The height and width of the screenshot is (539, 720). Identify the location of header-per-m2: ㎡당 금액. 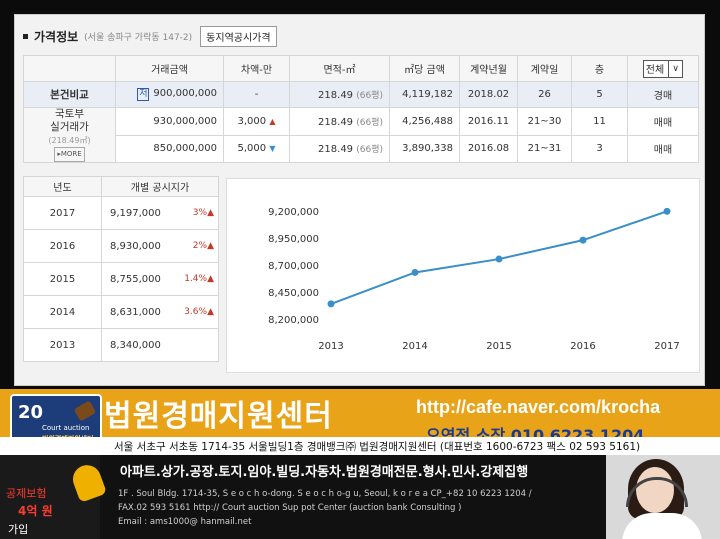
(424, 68).